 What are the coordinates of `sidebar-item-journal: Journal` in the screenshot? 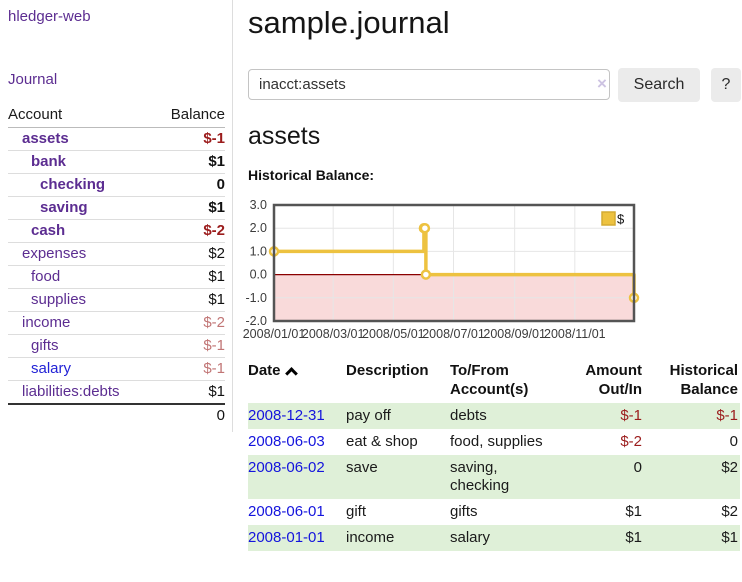 It's located at (33, 79).